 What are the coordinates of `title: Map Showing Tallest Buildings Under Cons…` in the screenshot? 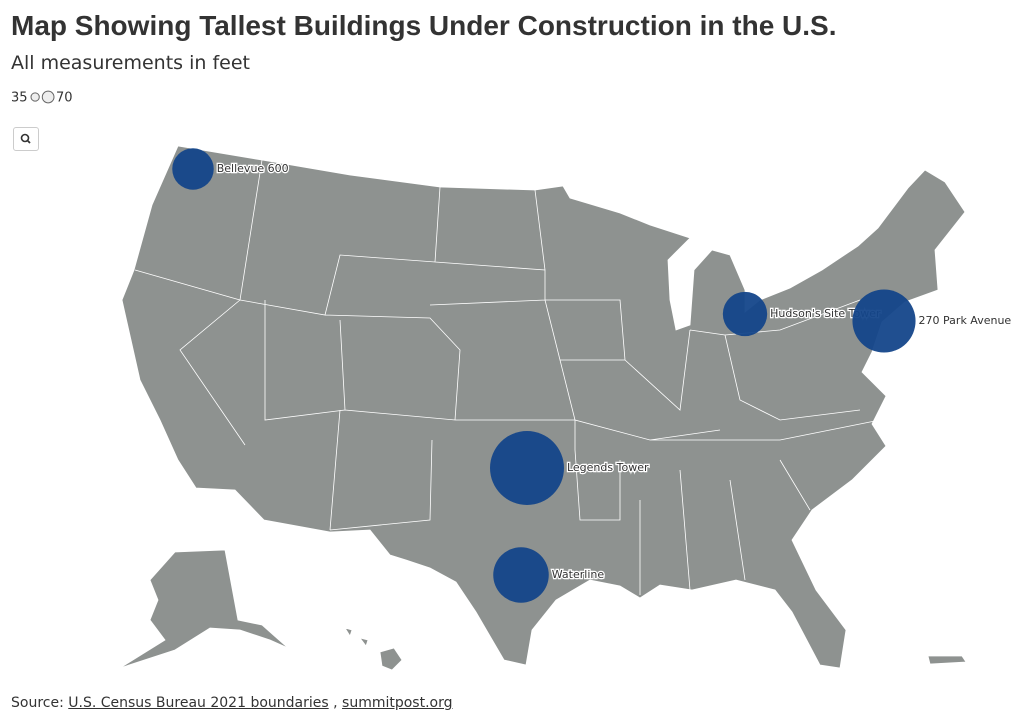 It's located at (424, 25).